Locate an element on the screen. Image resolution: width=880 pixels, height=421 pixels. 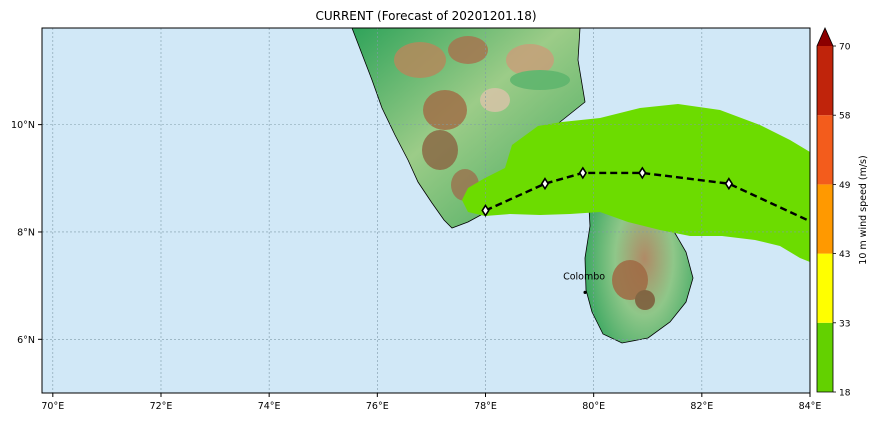
wind-swath is located at coordinates (636, 183).